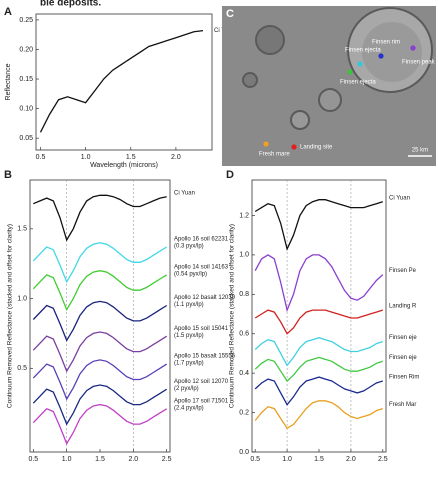  What do you see at coordinates (8, 81) in the screenshot?
I see `y-axis-label: Reflectance` at bounding box center [8, 81].